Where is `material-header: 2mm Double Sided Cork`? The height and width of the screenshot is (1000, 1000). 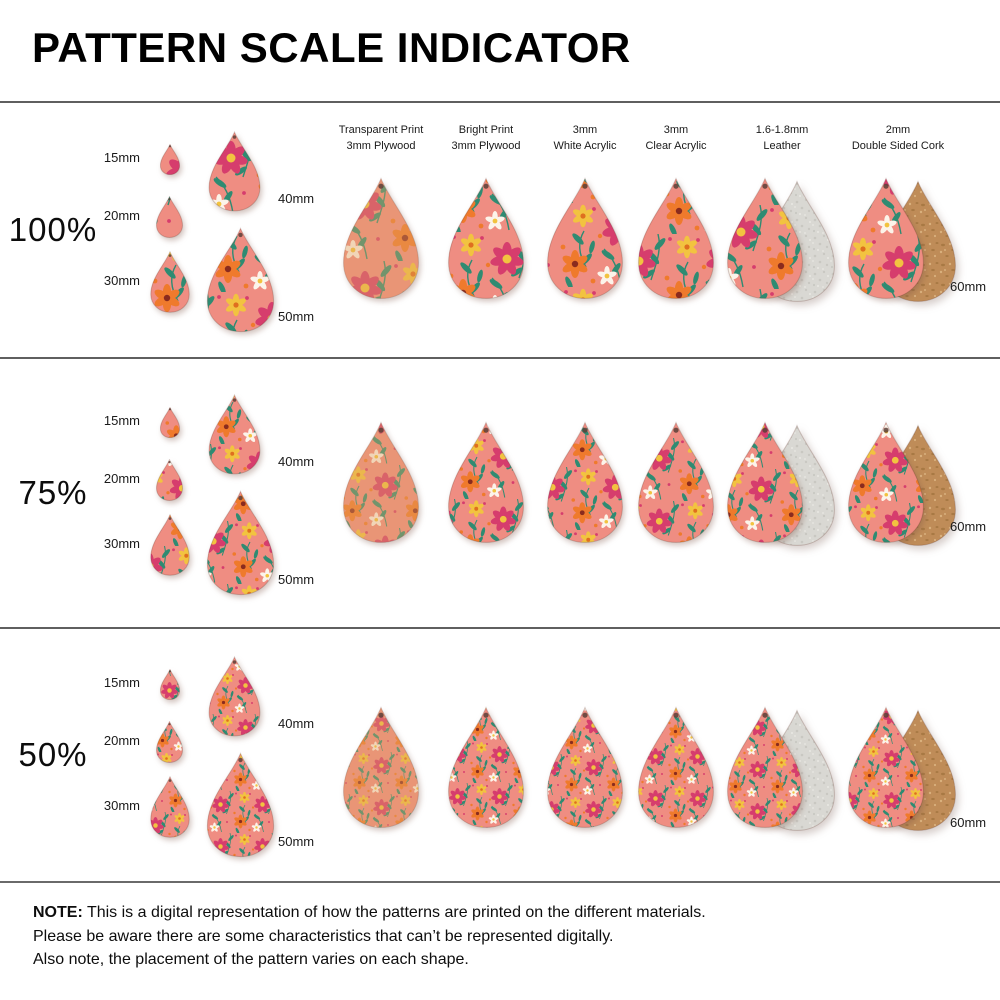
material-header: 2mm Double Sided Cork is located at coordinates (898, 138).